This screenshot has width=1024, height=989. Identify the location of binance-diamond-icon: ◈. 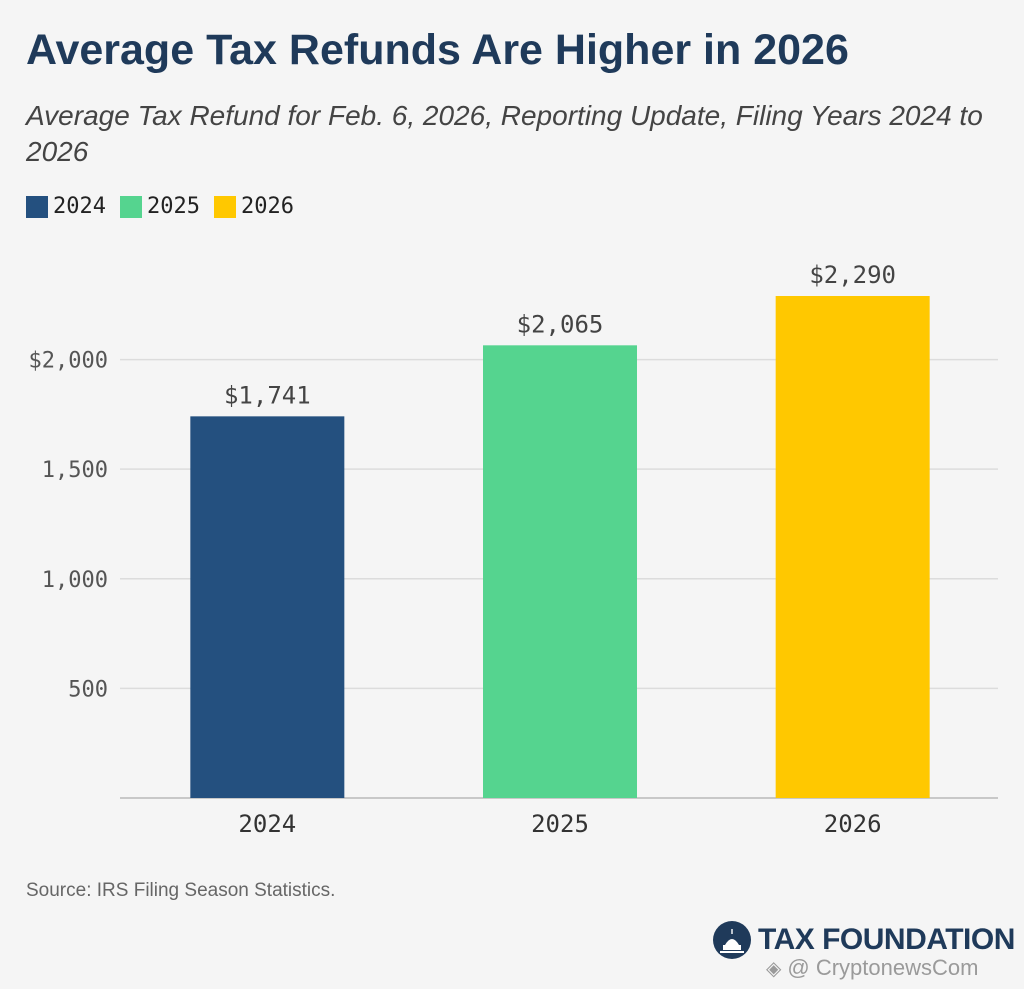
(774, 968).